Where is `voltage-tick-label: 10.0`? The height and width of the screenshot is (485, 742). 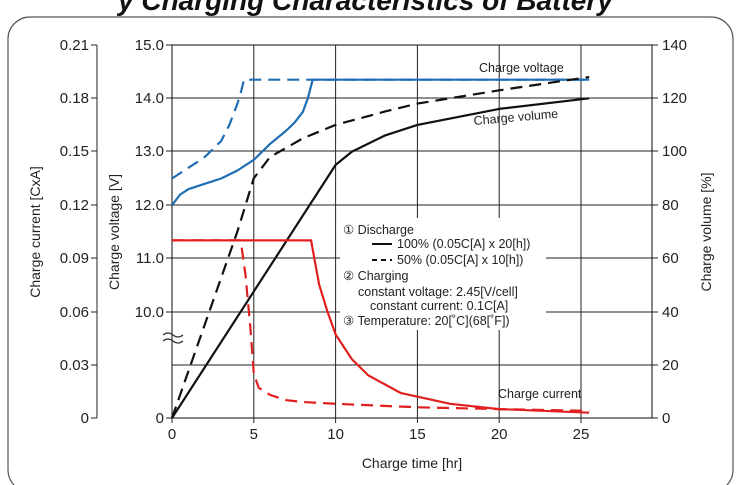
voltage-tick-label: 10.0 is located at coordinates (149, 312).